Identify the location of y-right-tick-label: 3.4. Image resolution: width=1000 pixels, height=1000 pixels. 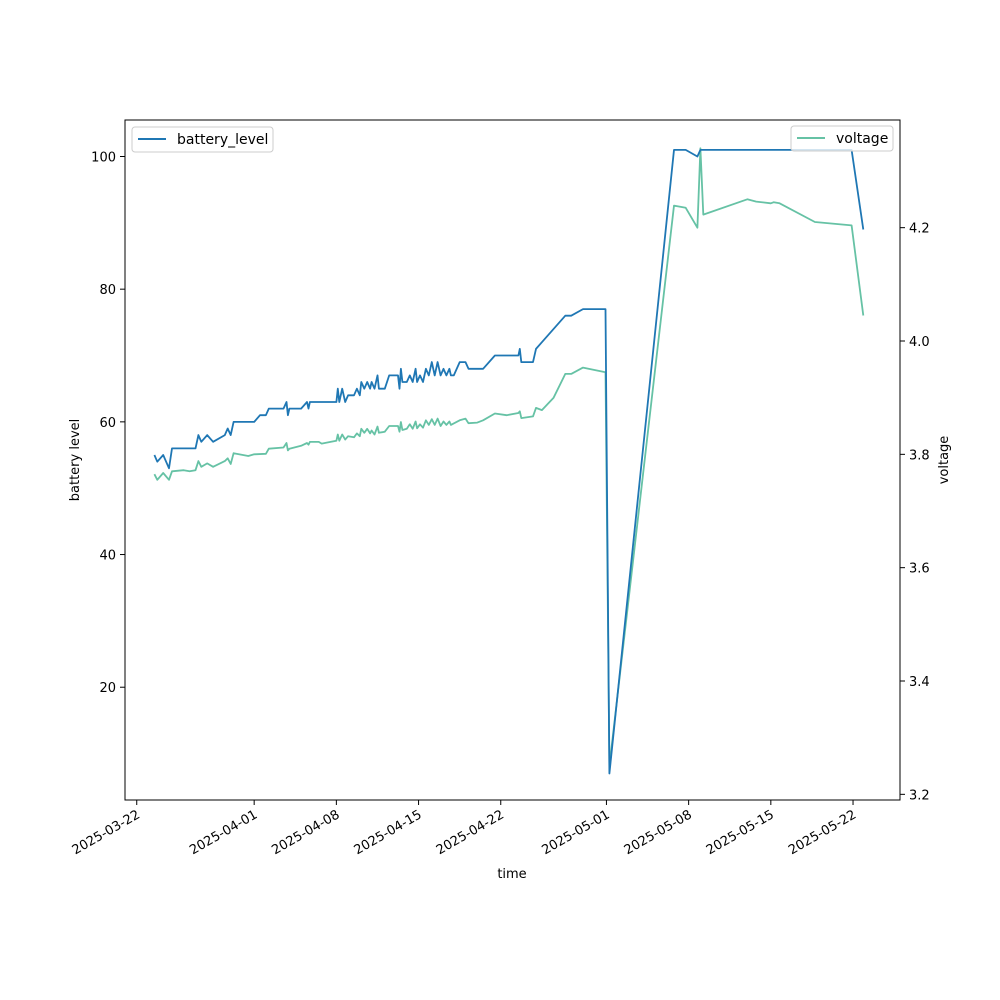
(919, 682).